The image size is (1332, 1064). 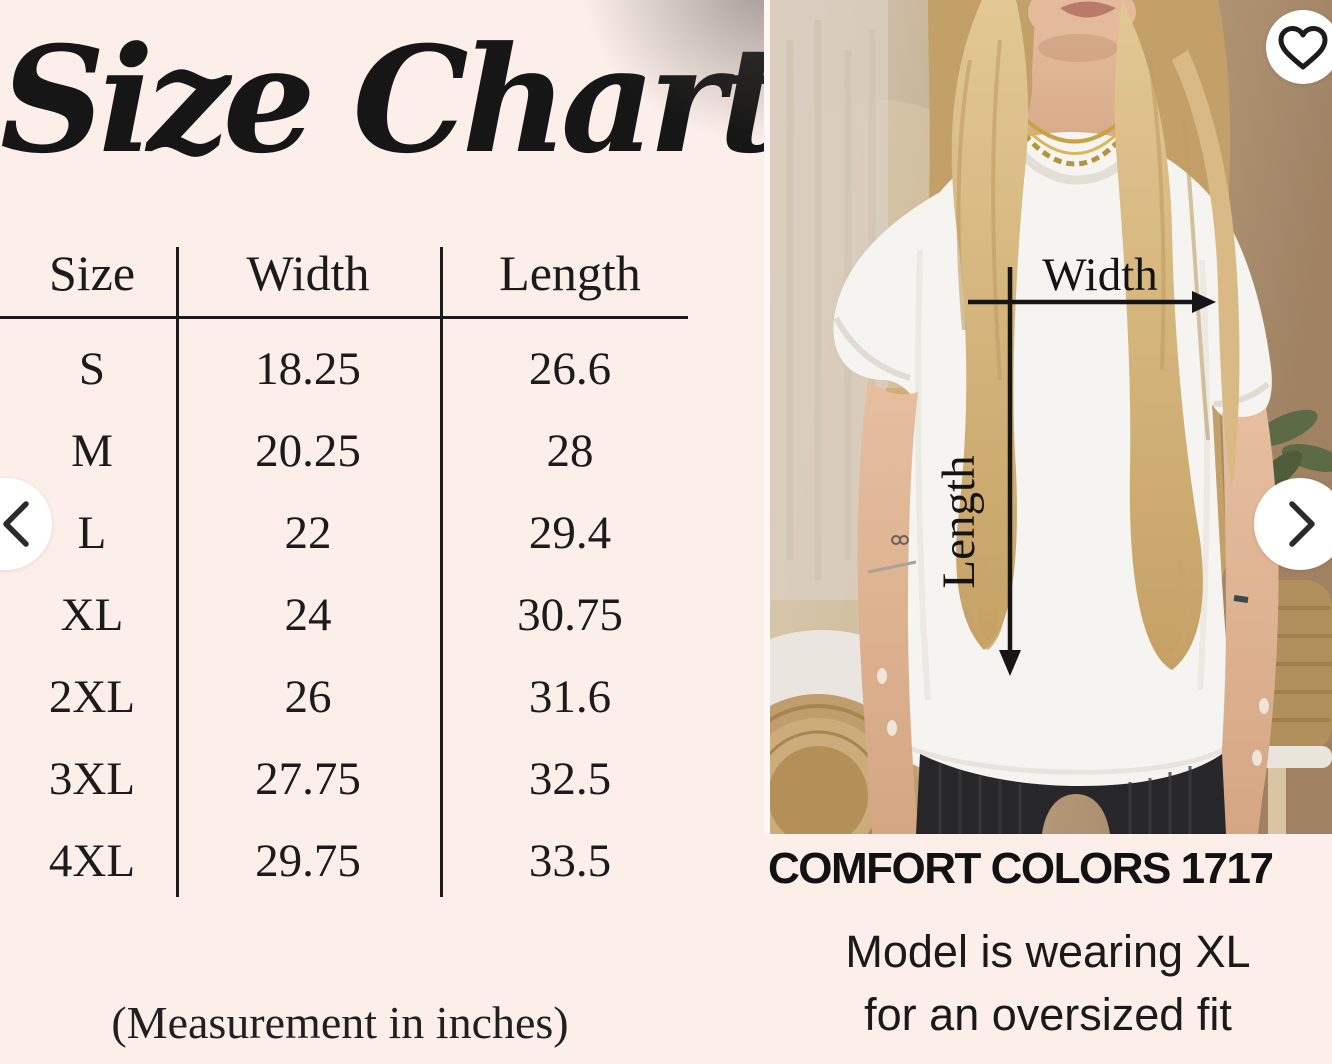 What do you see at coordinates (570, 697) in the screenshot?
I see `cell-length: 31.6` at bounding box center [570, 697].